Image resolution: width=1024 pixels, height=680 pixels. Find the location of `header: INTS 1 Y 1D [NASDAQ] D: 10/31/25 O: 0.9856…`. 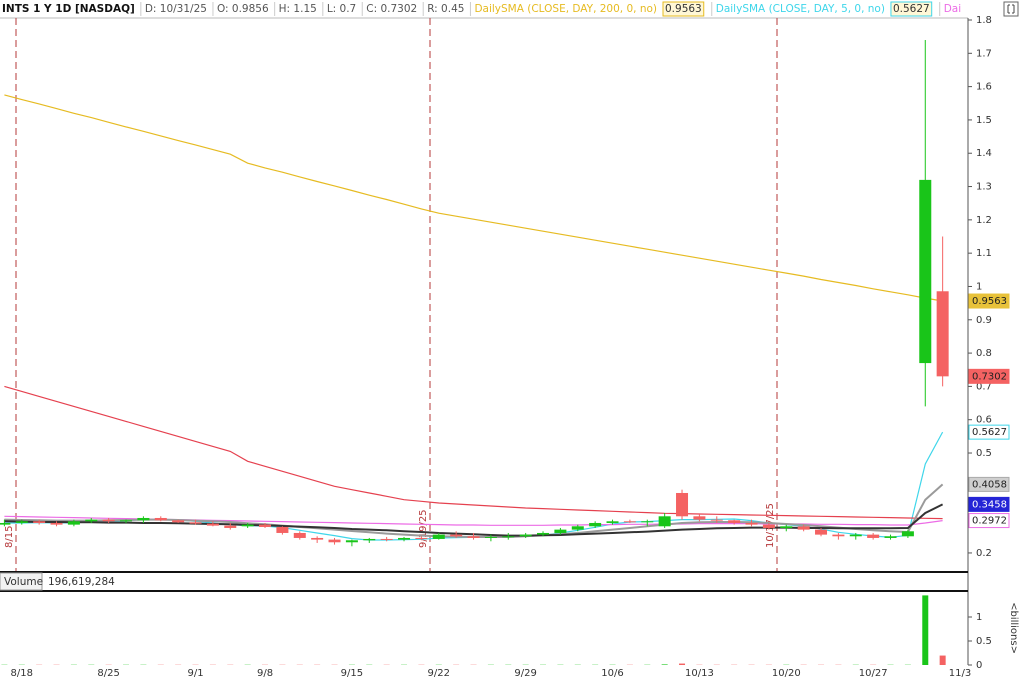

header: INTS 1 Y 1D [NASDAQ] D: 10/31/25 O: 0.9856… is located at coordinates (482, 9).